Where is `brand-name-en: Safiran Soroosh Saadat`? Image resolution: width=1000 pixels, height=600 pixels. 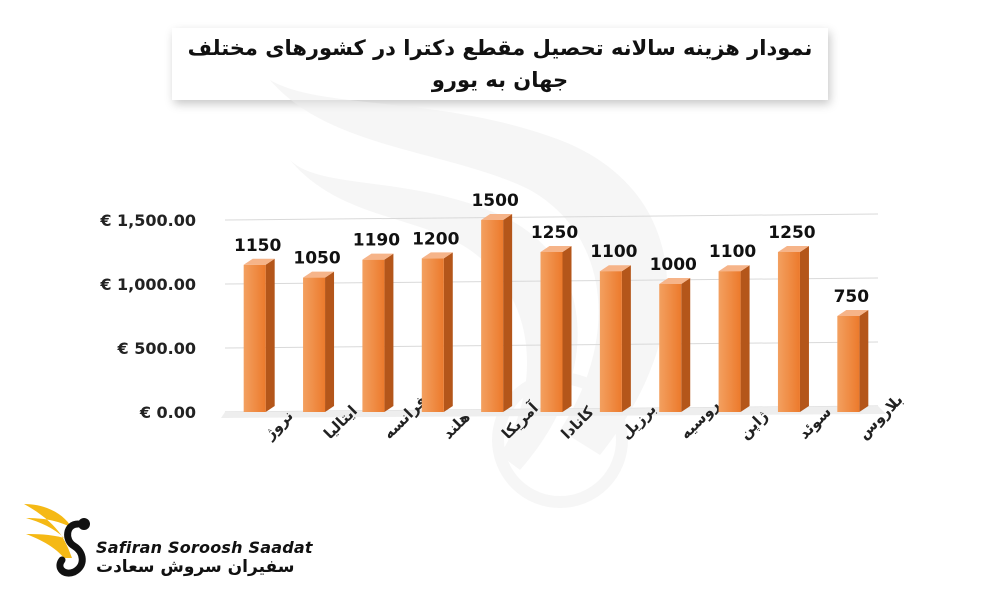
brand-name-en: Safiran Soroosh Saadat is located at coordinates (204, 547).